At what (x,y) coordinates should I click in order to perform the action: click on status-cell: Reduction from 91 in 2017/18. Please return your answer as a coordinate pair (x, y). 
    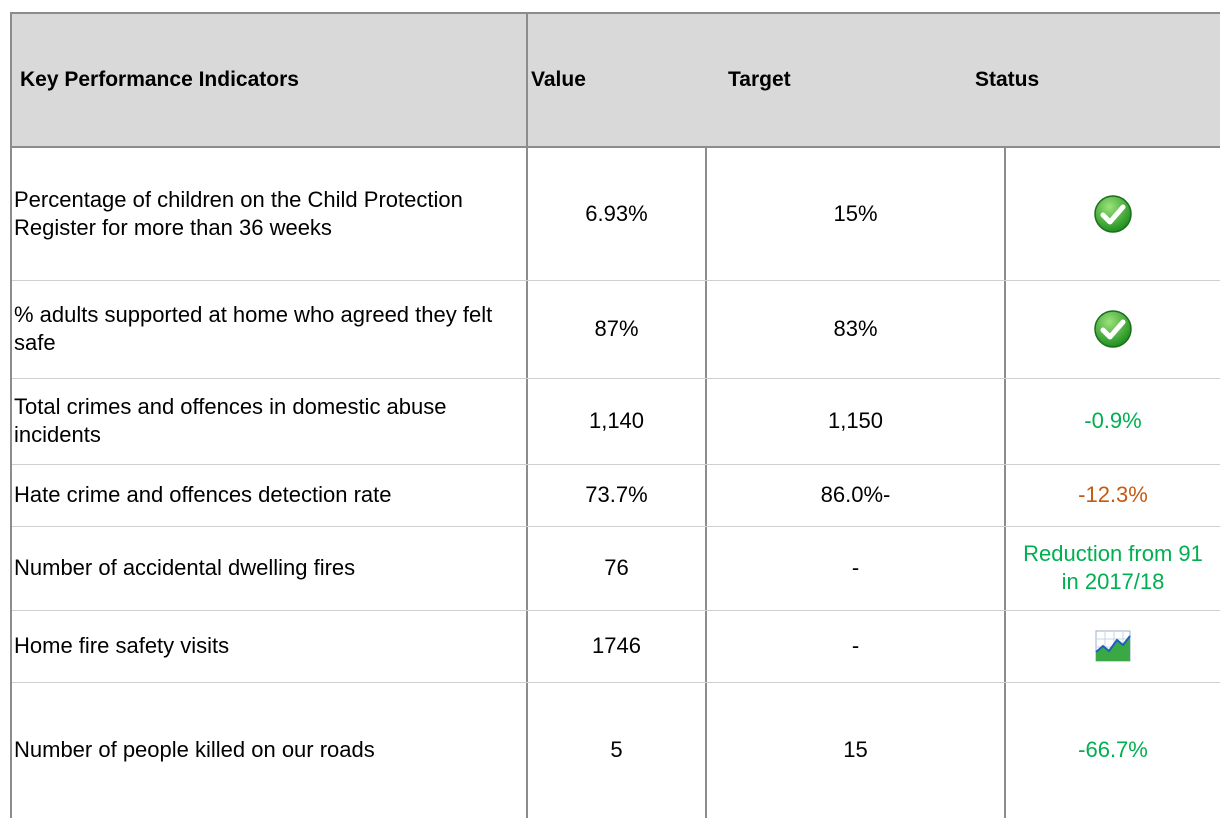
    Looking at the image, I should click on (1113, 567).